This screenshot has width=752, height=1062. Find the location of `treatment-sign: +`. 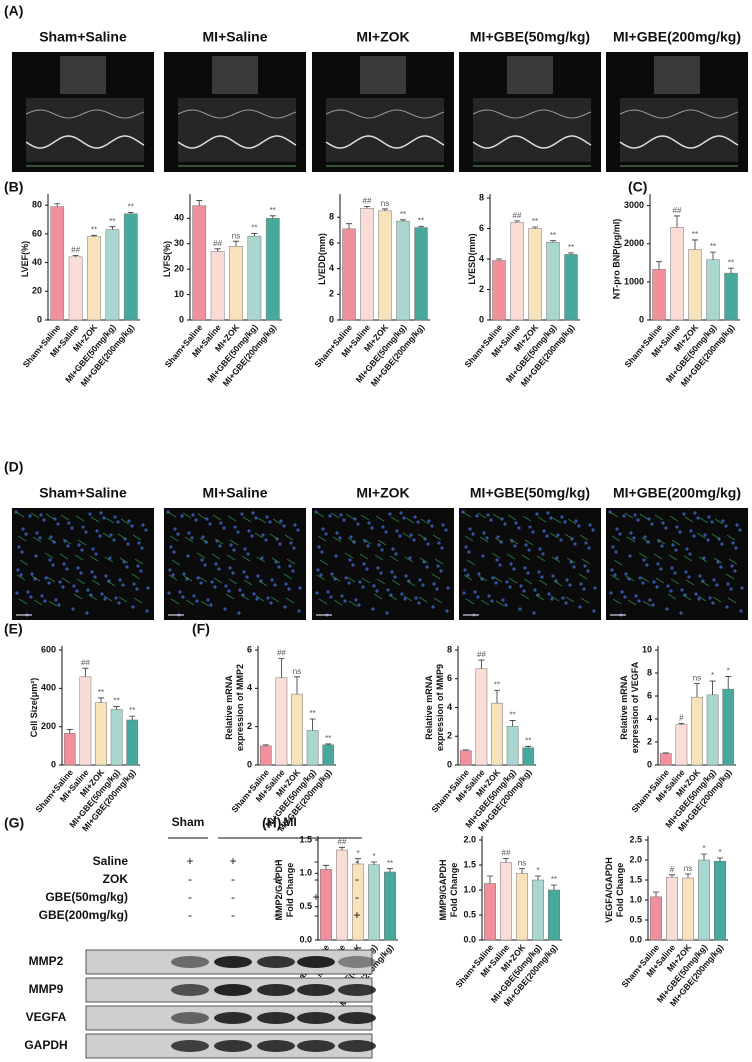

treatment-sign: + is located at coordinates (189, 861).